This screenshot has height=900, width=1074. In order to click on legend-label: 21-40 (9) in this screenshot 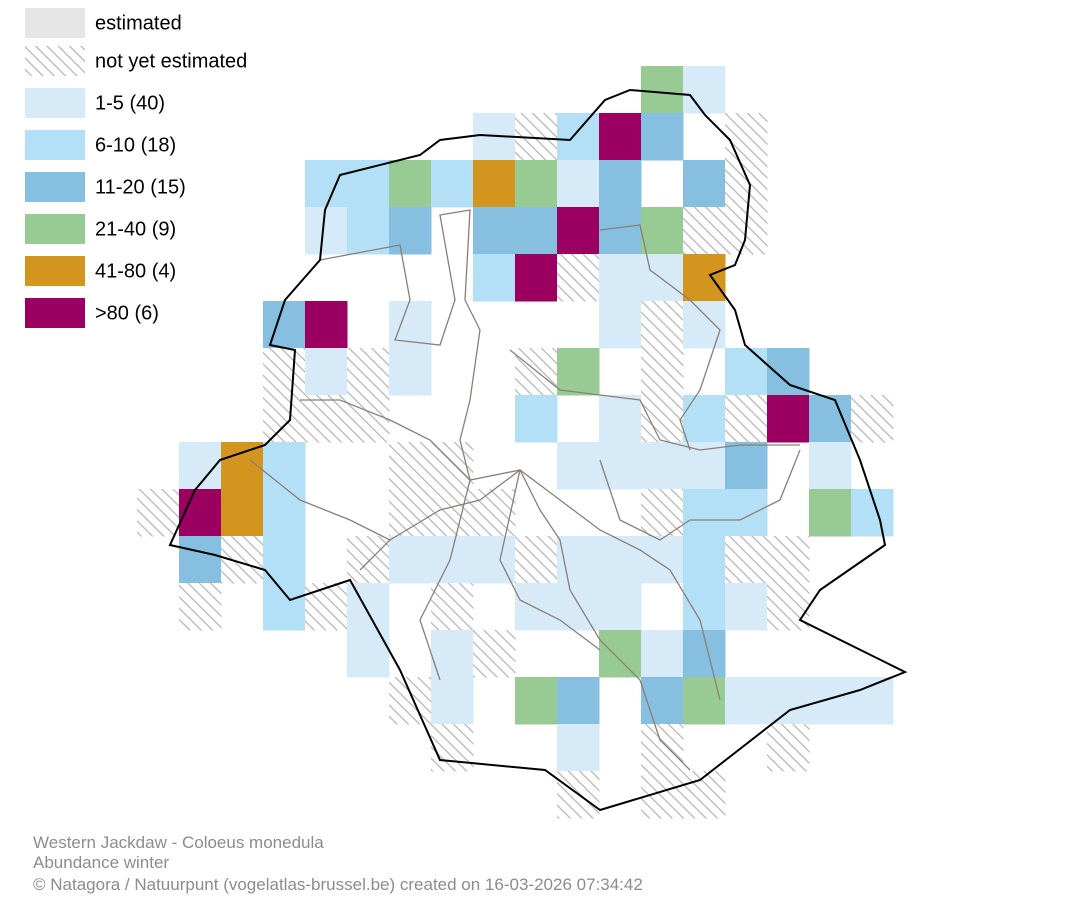, I will do `click(135, 229)`.